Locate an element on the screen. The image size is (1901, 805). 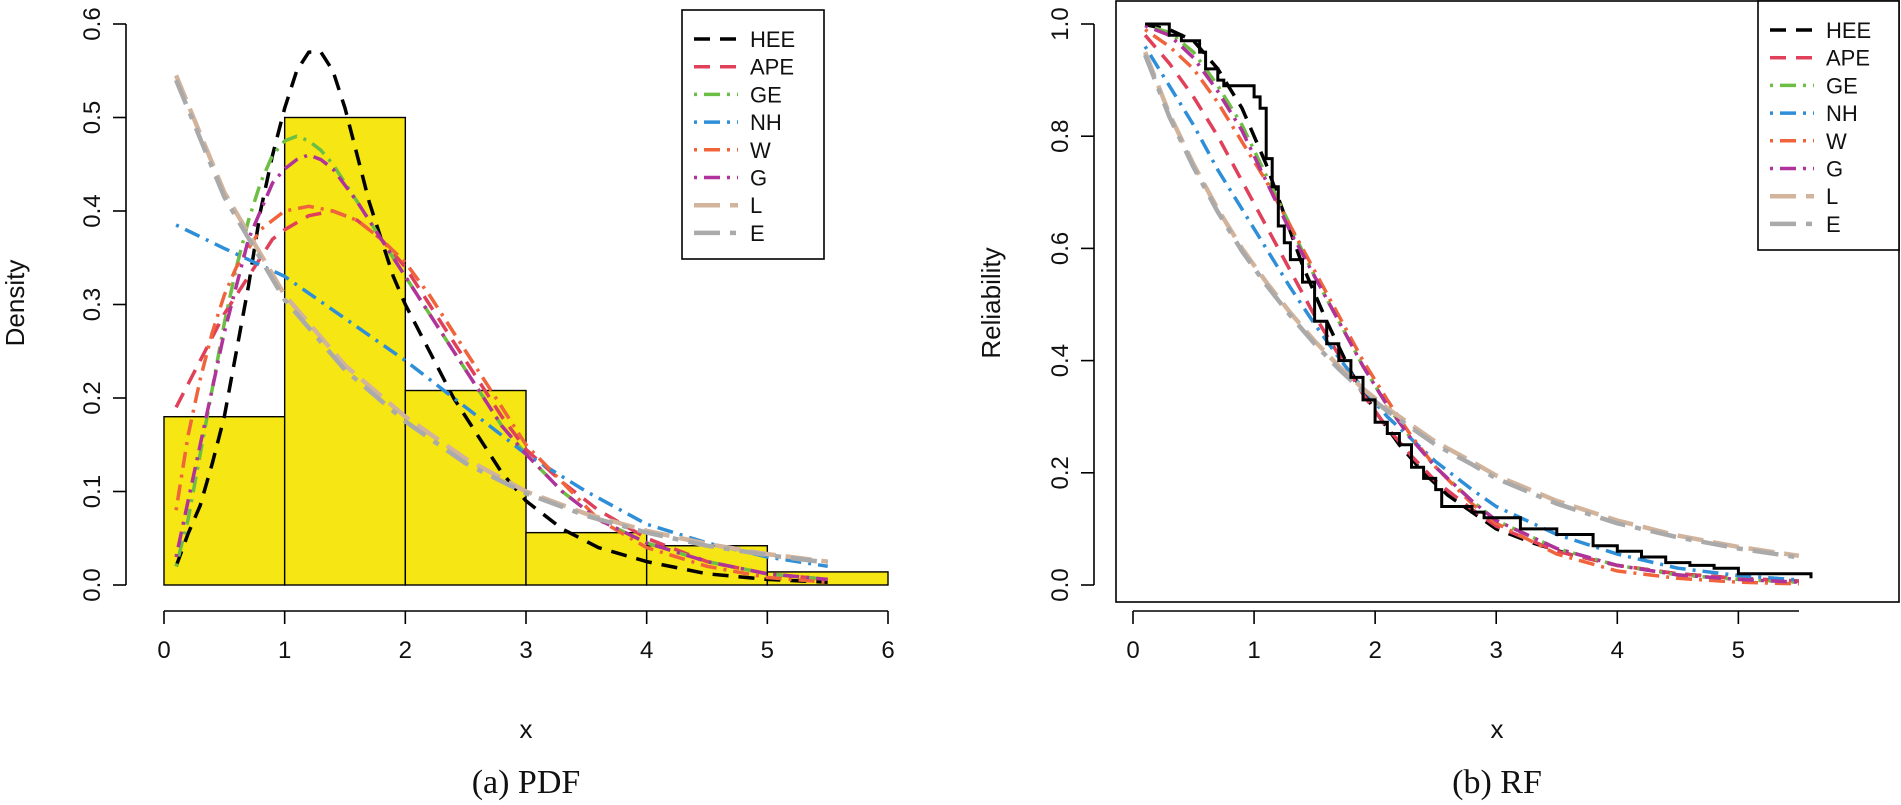
pdf-caption: (a) PDF is located at coordinates (526, 782).